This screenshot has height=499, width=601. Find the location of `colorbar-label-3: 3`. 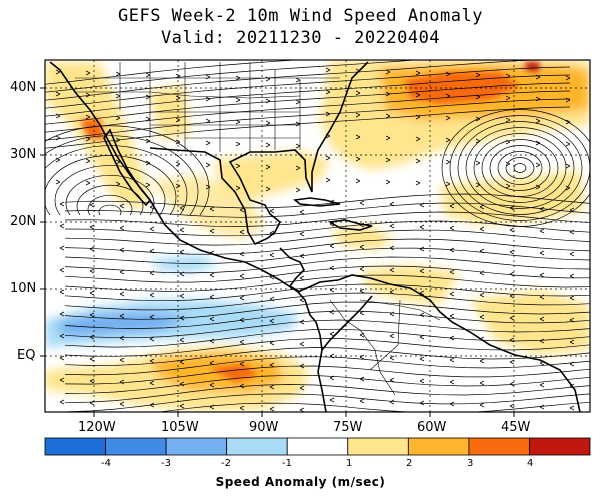

colorbar-label-3: 3 is located at coordinates (470, 463).